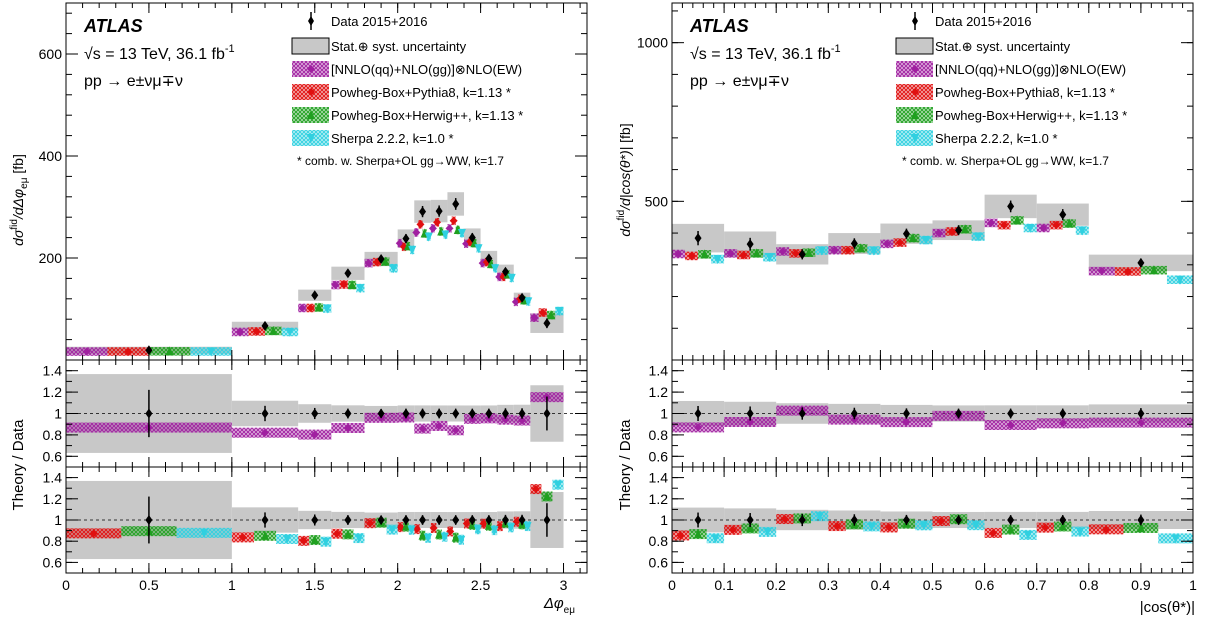  I want to click on legend-label-sherpa-right: Sherpa 2.2.2, k=1.0 *, so click(996, 138).